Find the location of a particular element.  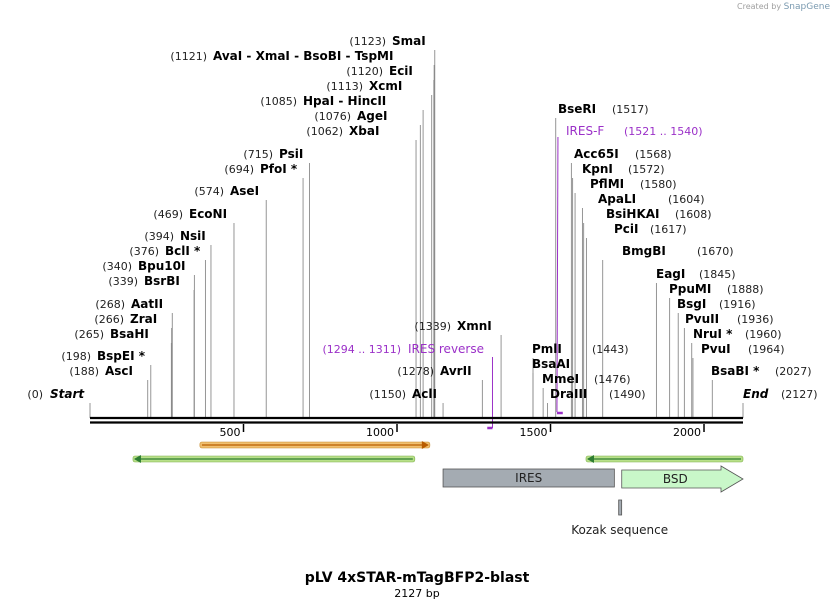

enzyme-site-label: AgeI is located at coordinates (372, 116).